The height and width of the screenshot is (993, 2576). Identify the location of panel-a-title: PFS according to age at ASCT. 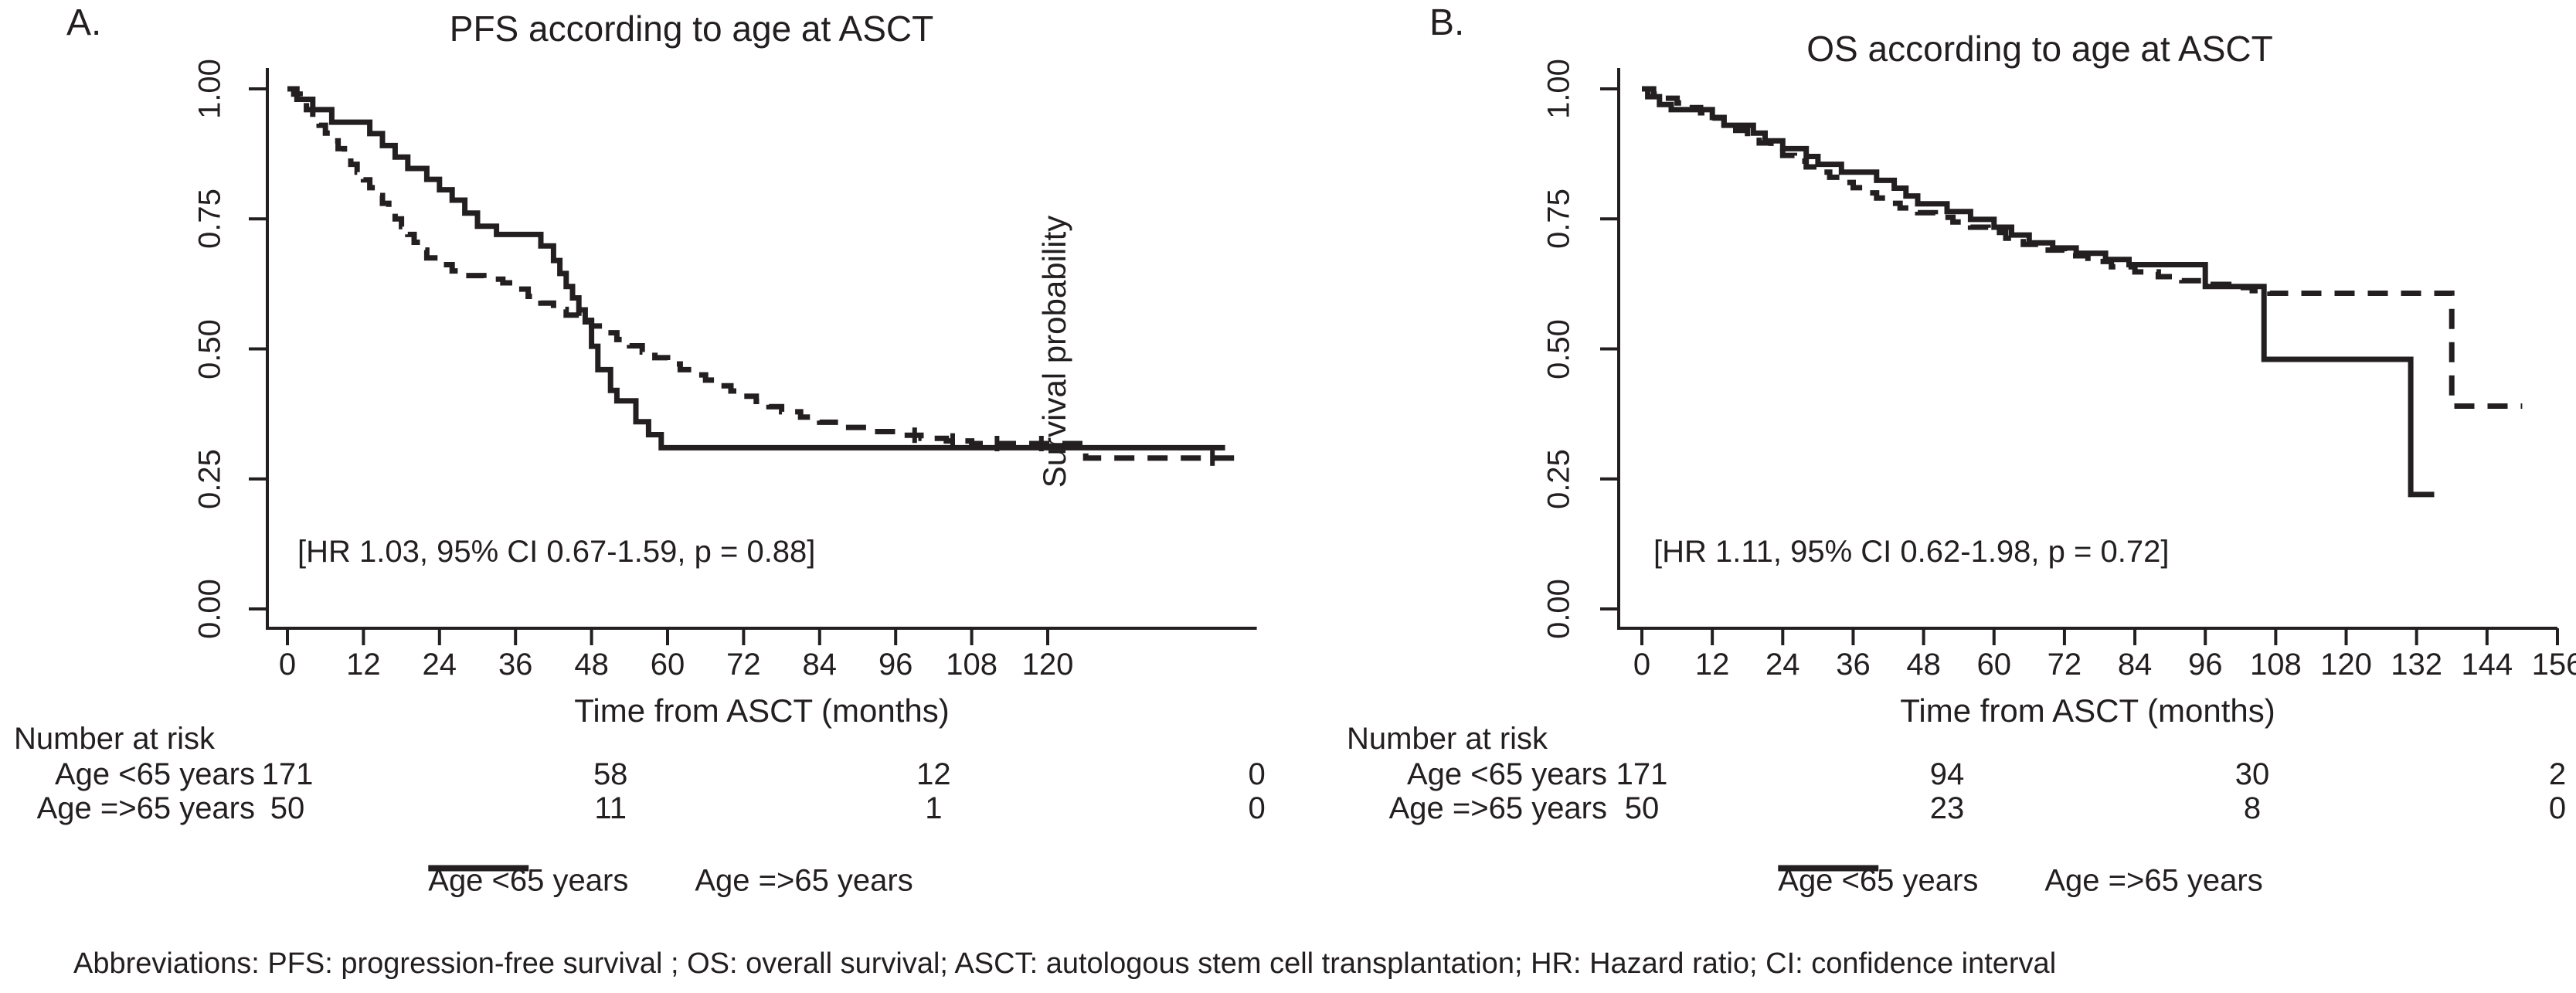
(691, 29).